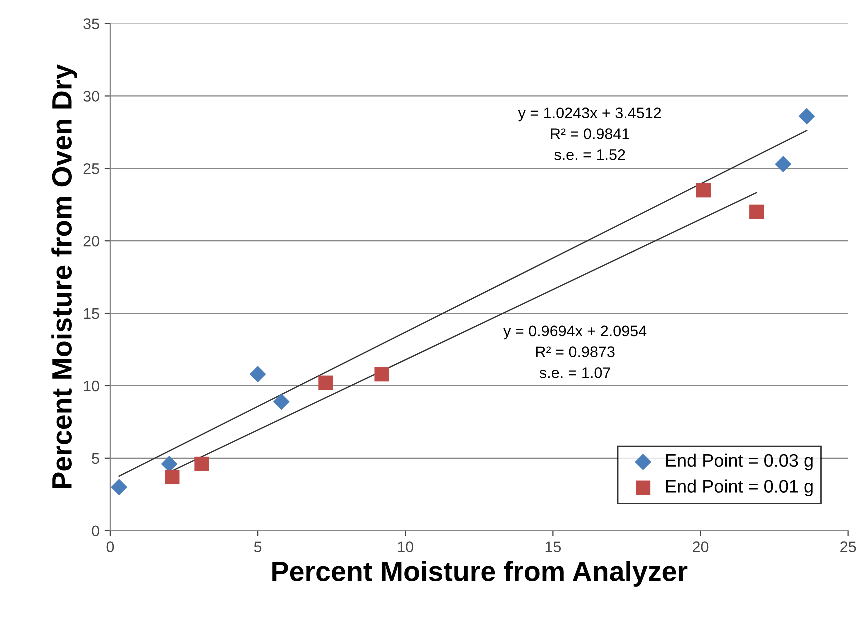 This screenshot has width=863, height=626. Describe the element at coordinates (554, 547) in the screenshot. I see `x-tick-label: 15` at that location.